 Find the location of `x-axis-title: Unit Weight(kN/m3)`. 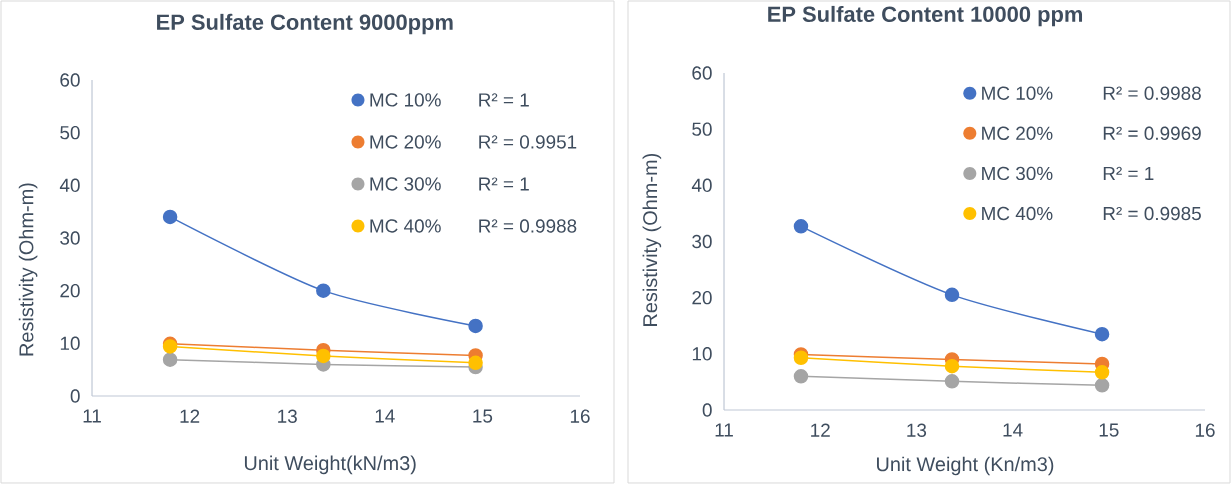

x-axis-title: Unit Weight(kN/m3) is located at coordinates (330, 465).